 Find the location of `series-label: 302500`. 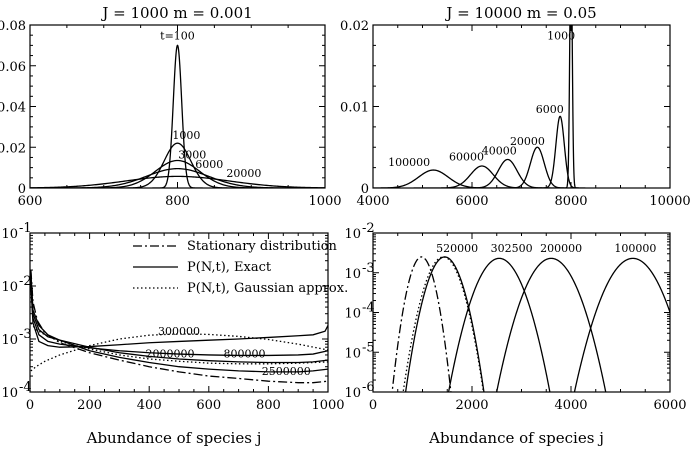

series-label: 302500 is located at coordinates (512, 248).